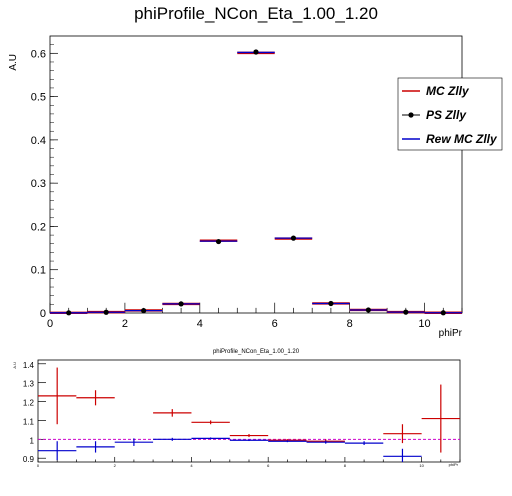  What do you see at coordinates (191, 465) in the screenshot?
I see `ratio-x-tick-label: 4` at bounding box center [191, 465].